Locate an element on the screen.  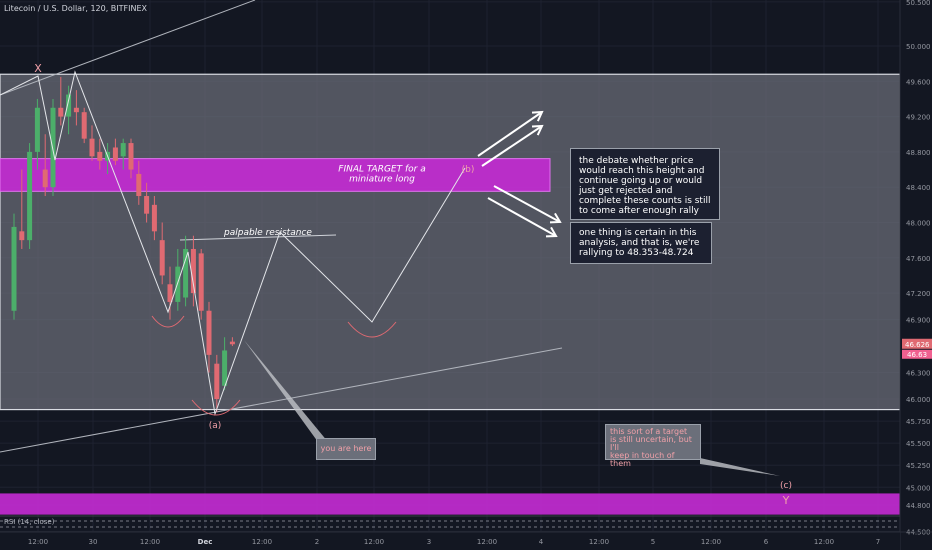
price-tick-label: 48.800 is located at coordinates (918, 153).